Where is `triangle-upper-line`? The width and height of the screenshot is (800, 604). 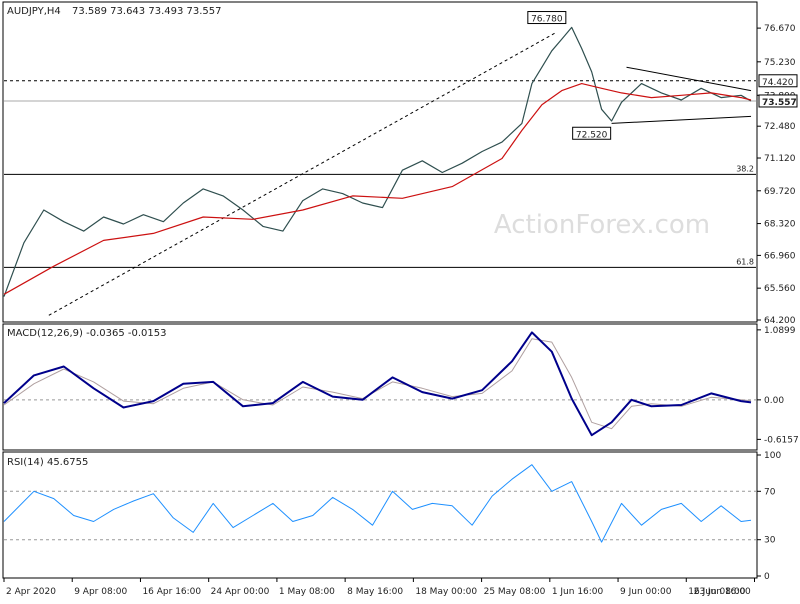 triangle-upper-line is located at coordinates (689, 79).